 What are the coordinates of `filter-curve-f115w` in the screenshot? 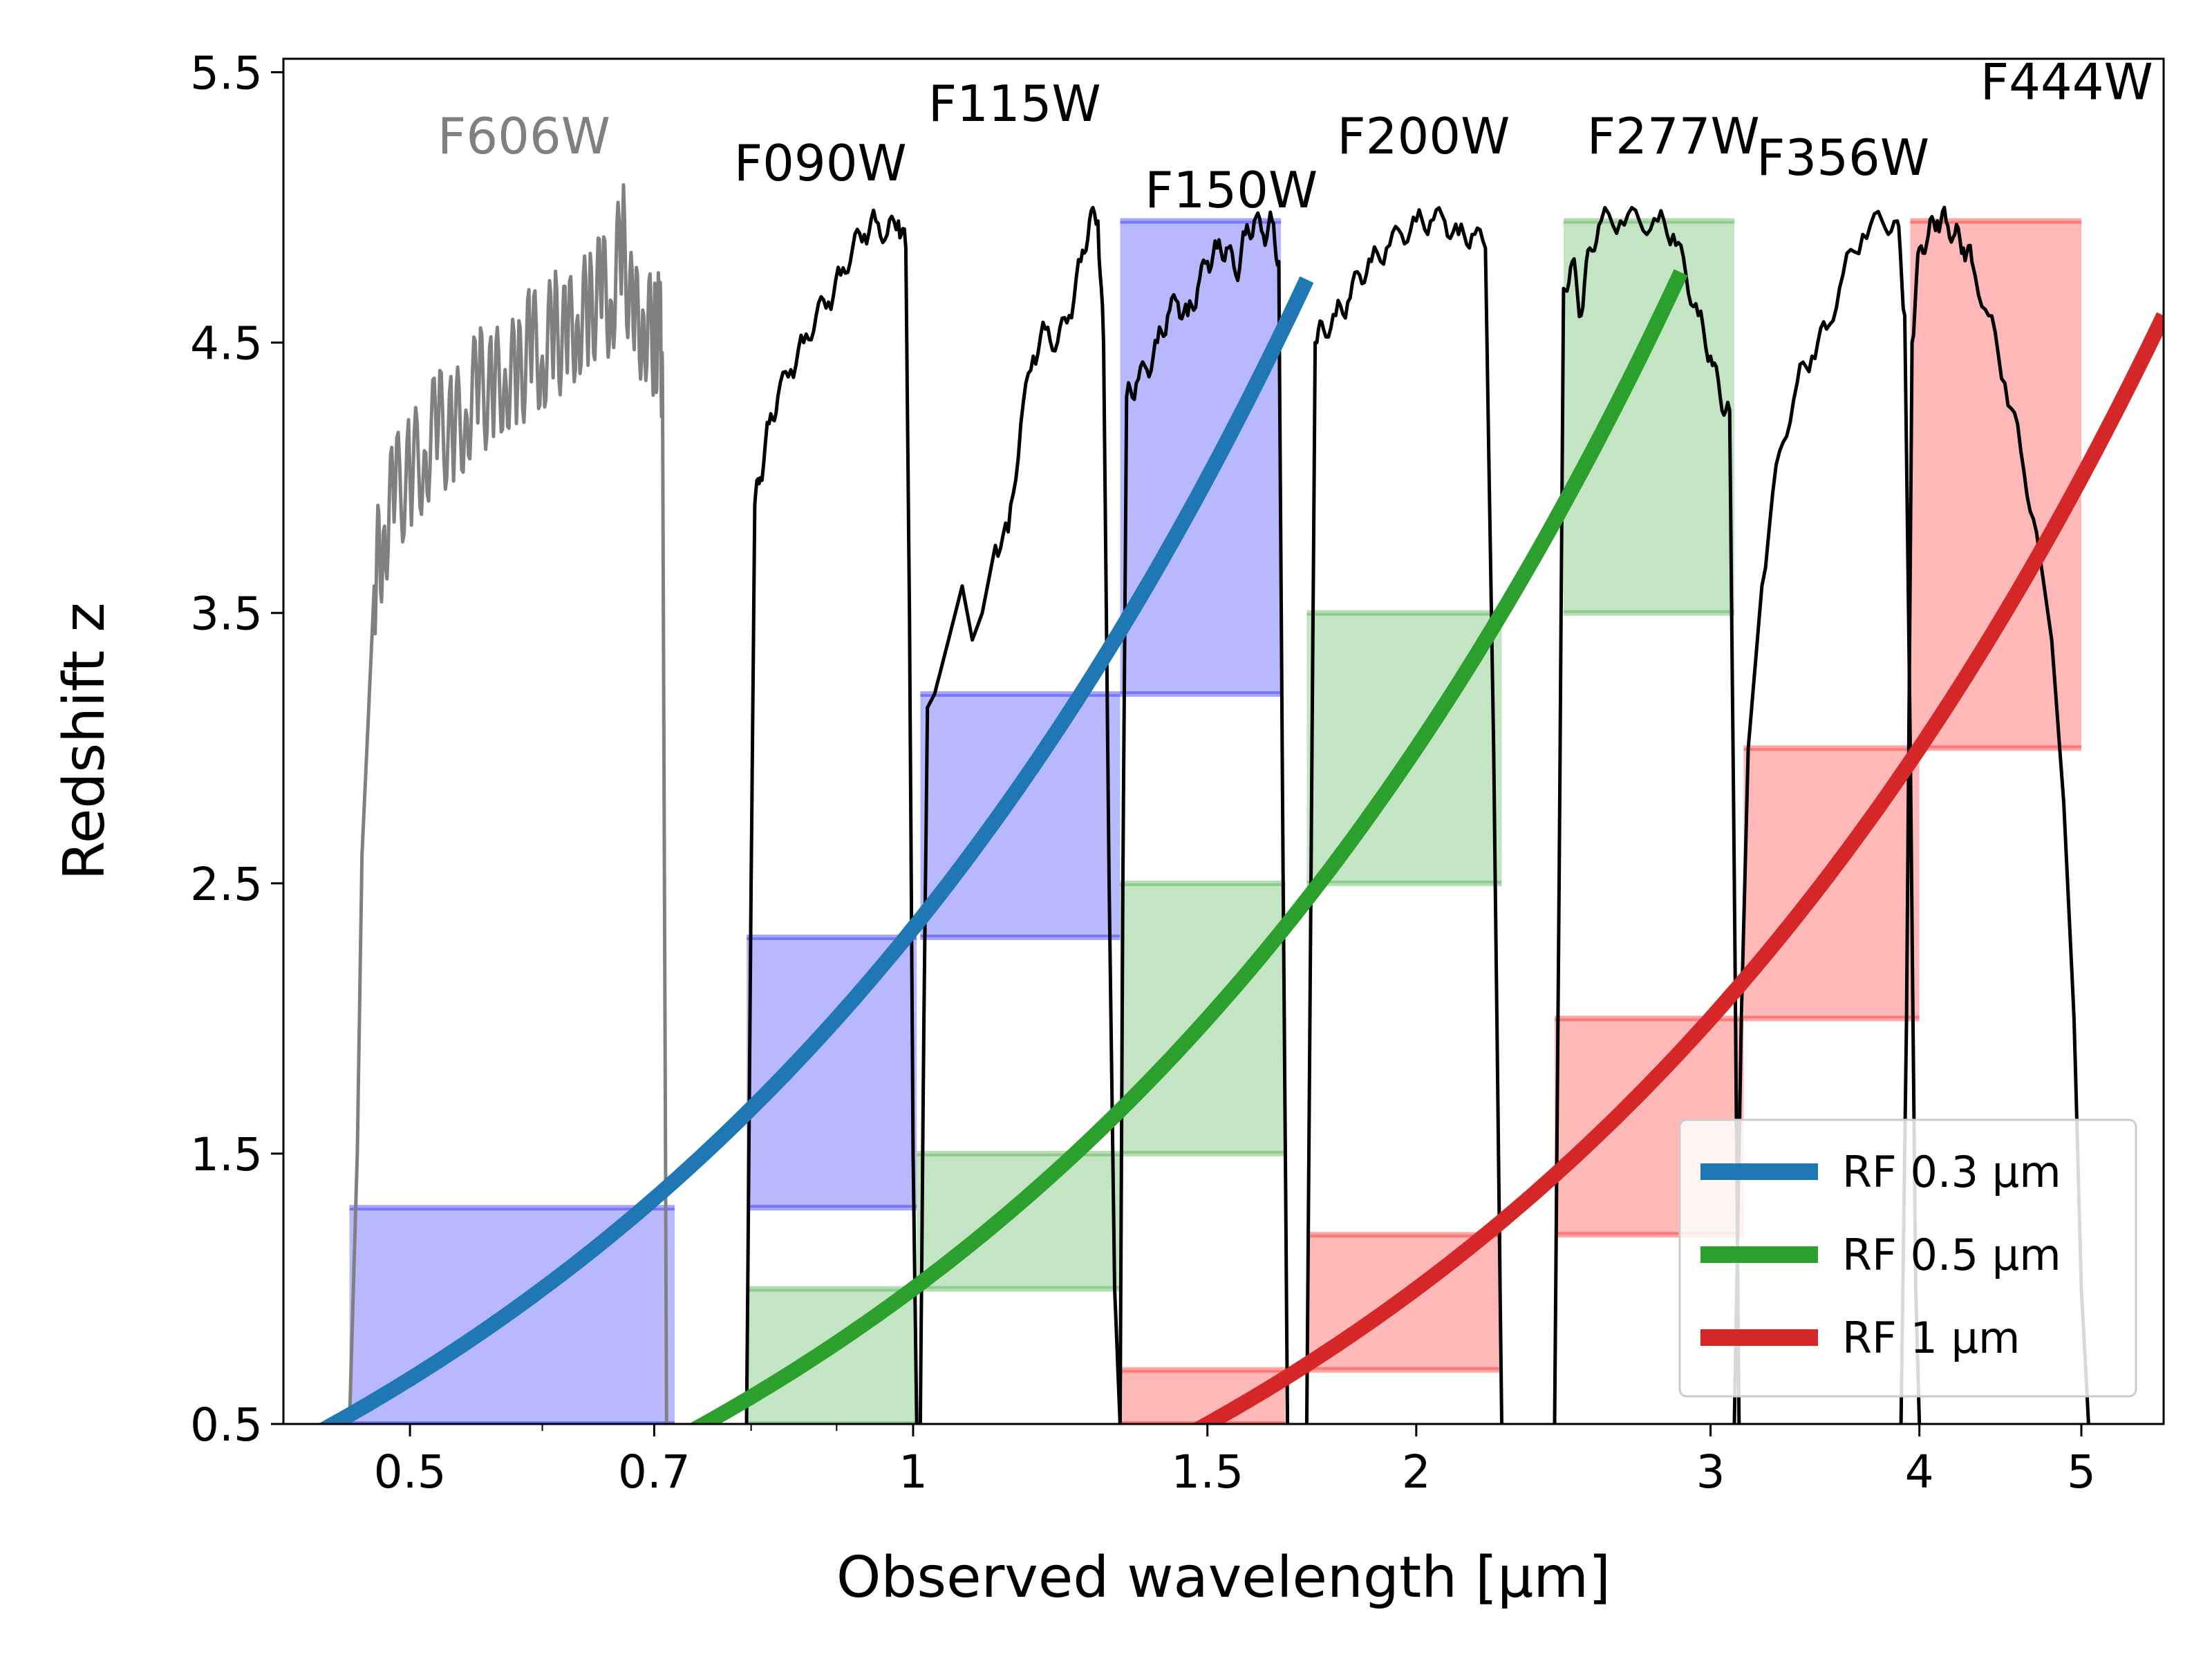 It's located at (1020, 814).